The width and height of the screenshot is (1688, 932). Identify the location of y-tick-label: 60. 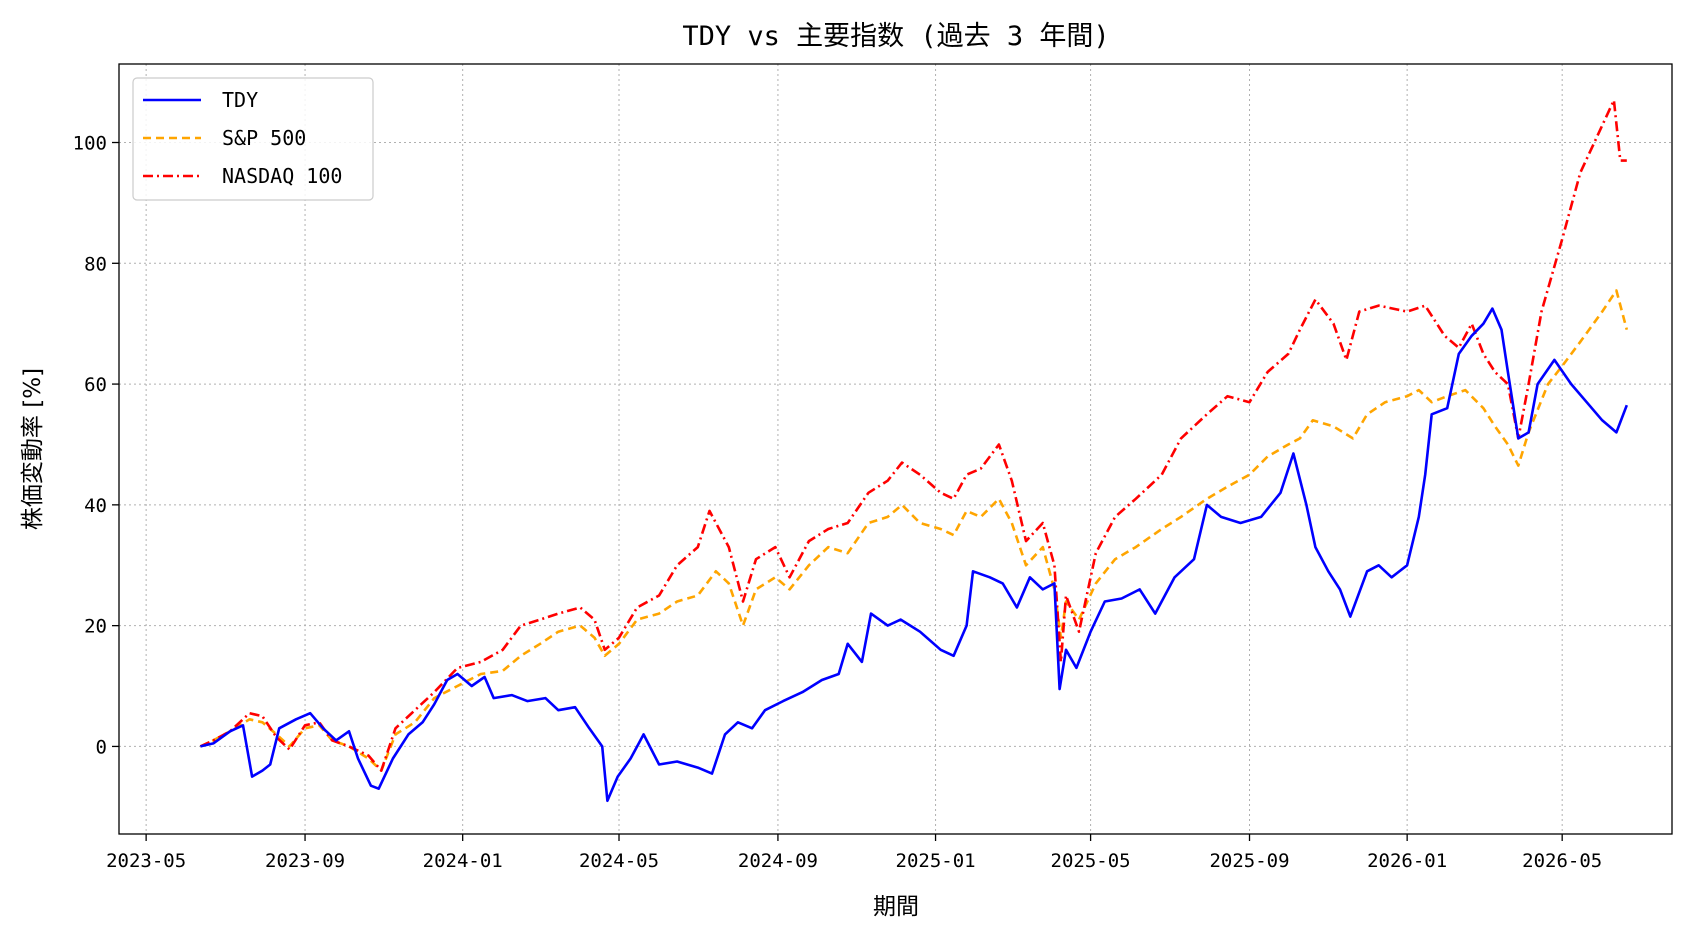
(95, 385).